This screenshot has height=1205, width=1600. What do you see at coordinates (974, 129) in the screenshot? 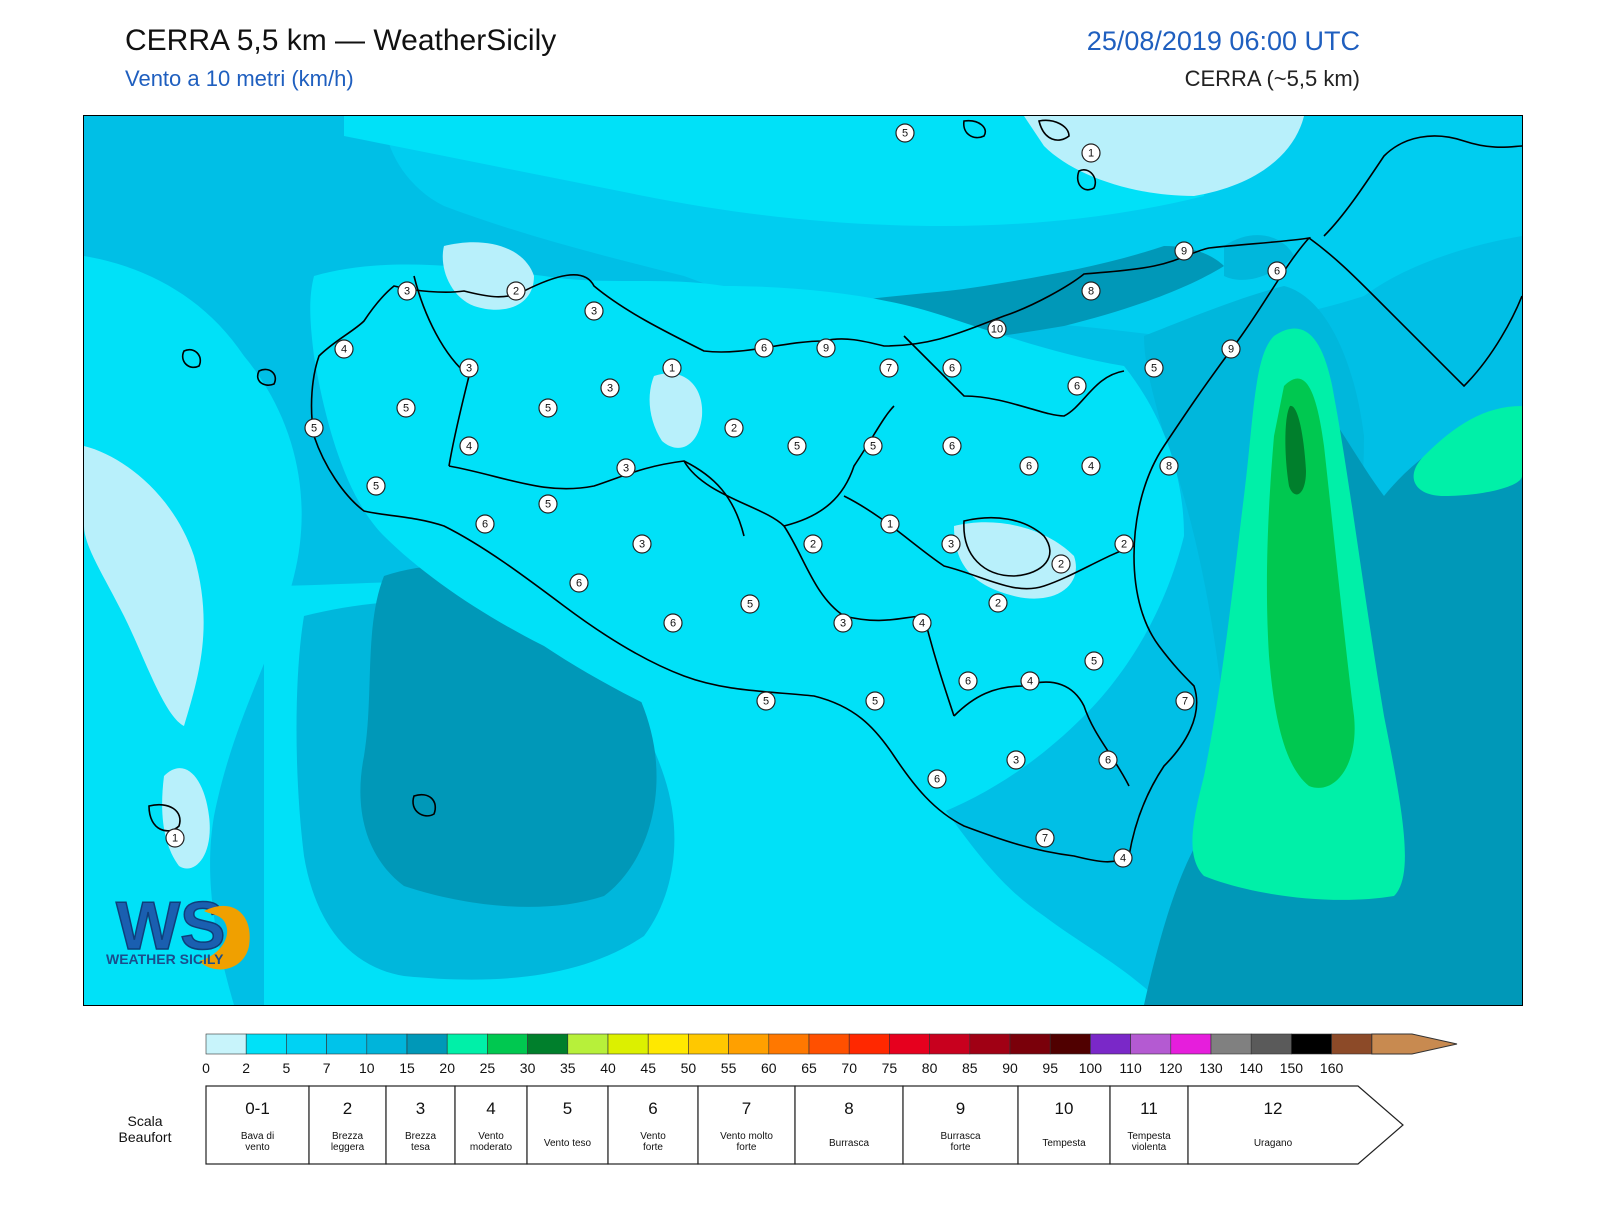
I see `ustica-island` at bounding box center [974, 129].